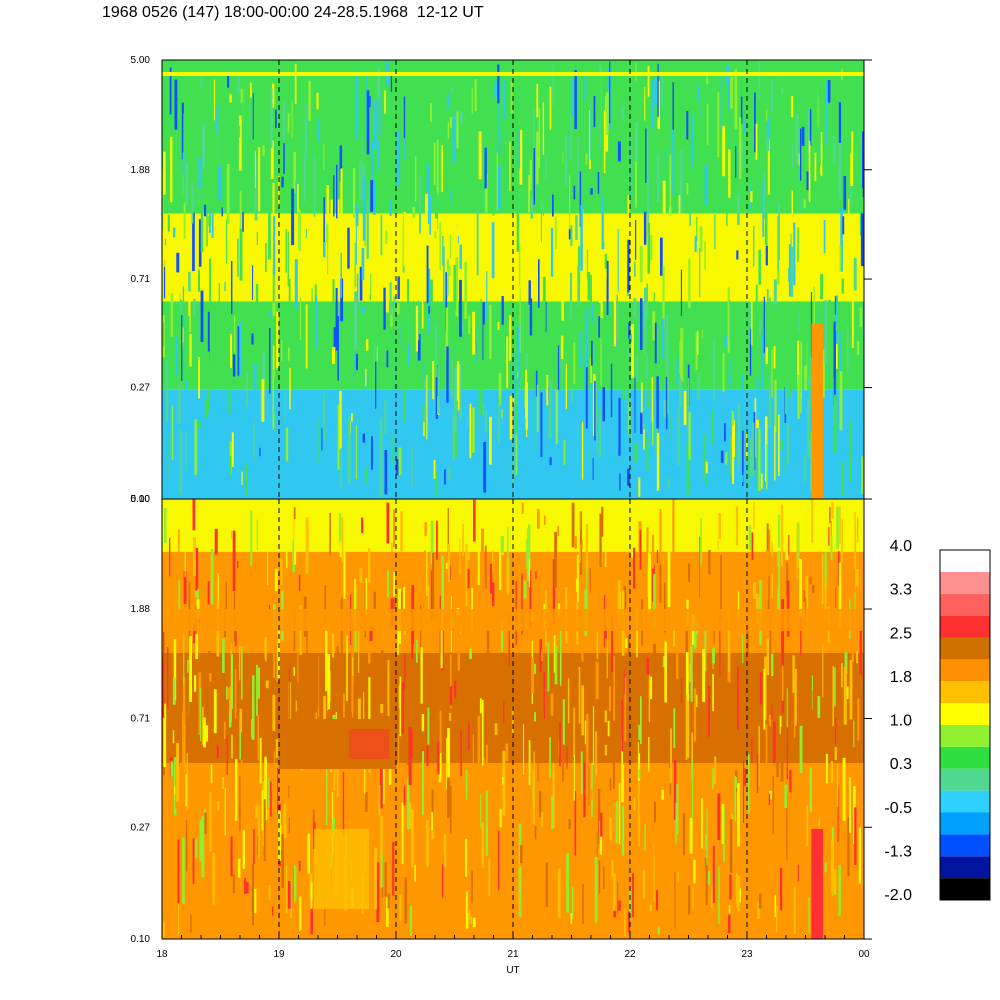  Describe the element at coordinates (965, 725) in the screenshot. I see `colorbar-frame` at that location.